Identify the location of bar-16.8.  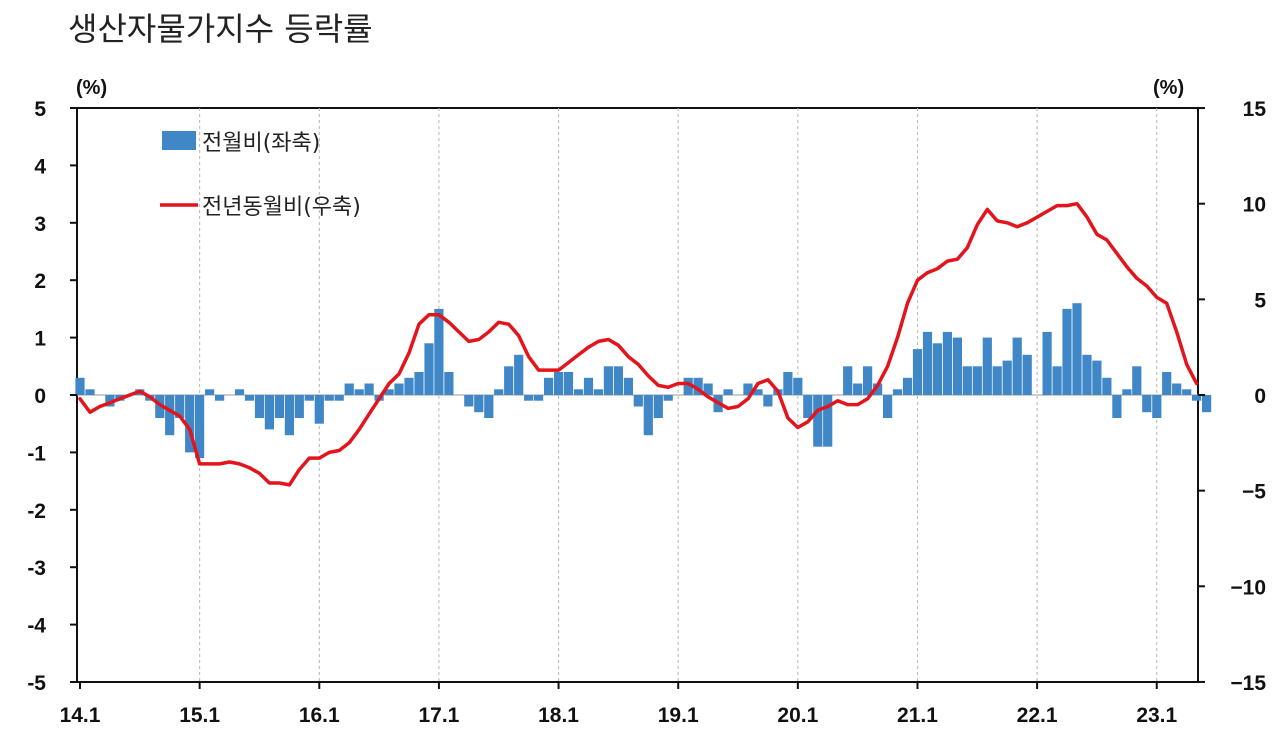
(389, 392).